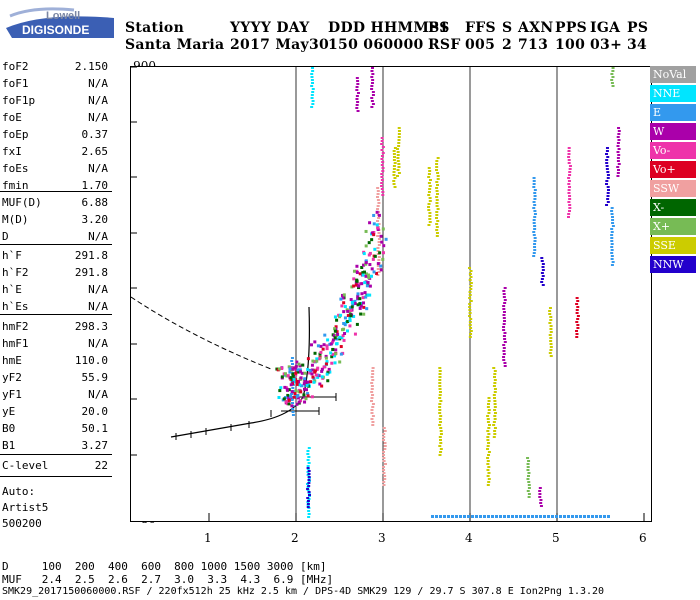 This screenshot has height=600, width=700. Describe the element at coordinates (55, 411) in the screenshot. I see `param-row: yE 20.0` at that location.